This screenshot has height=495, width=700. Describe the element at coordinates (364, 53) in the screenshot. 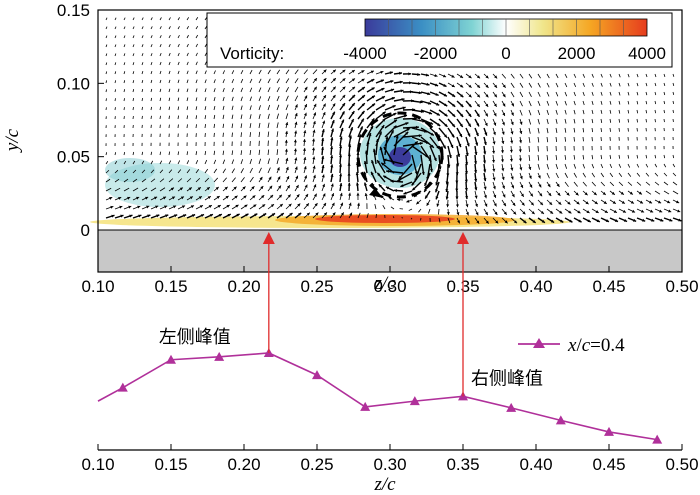

I see `colorbar-tick-label: -4000` at that location.